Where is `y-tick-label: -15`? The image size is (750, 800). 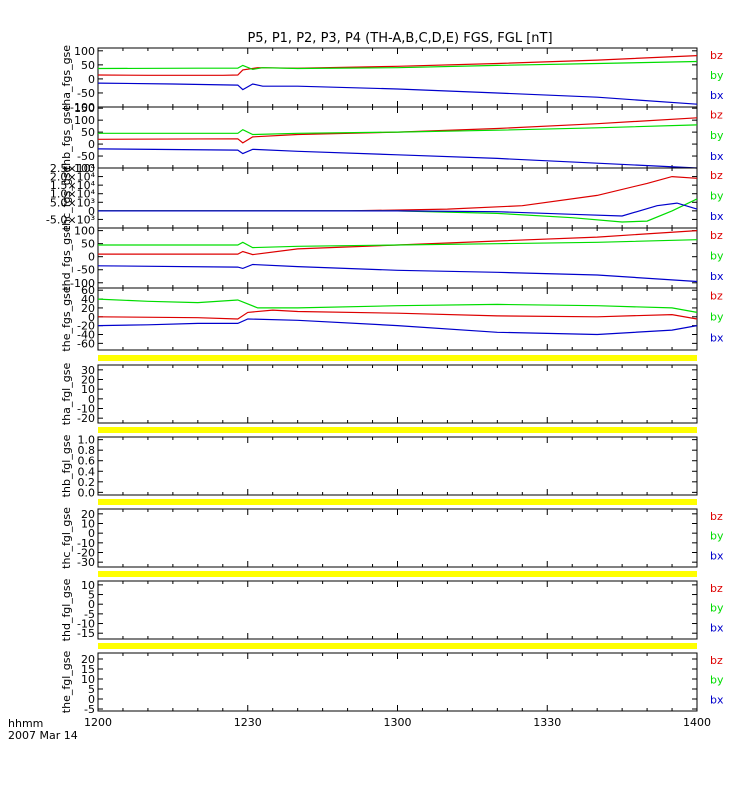 y-tick-label: -15 is located at coordinates (86, 633).